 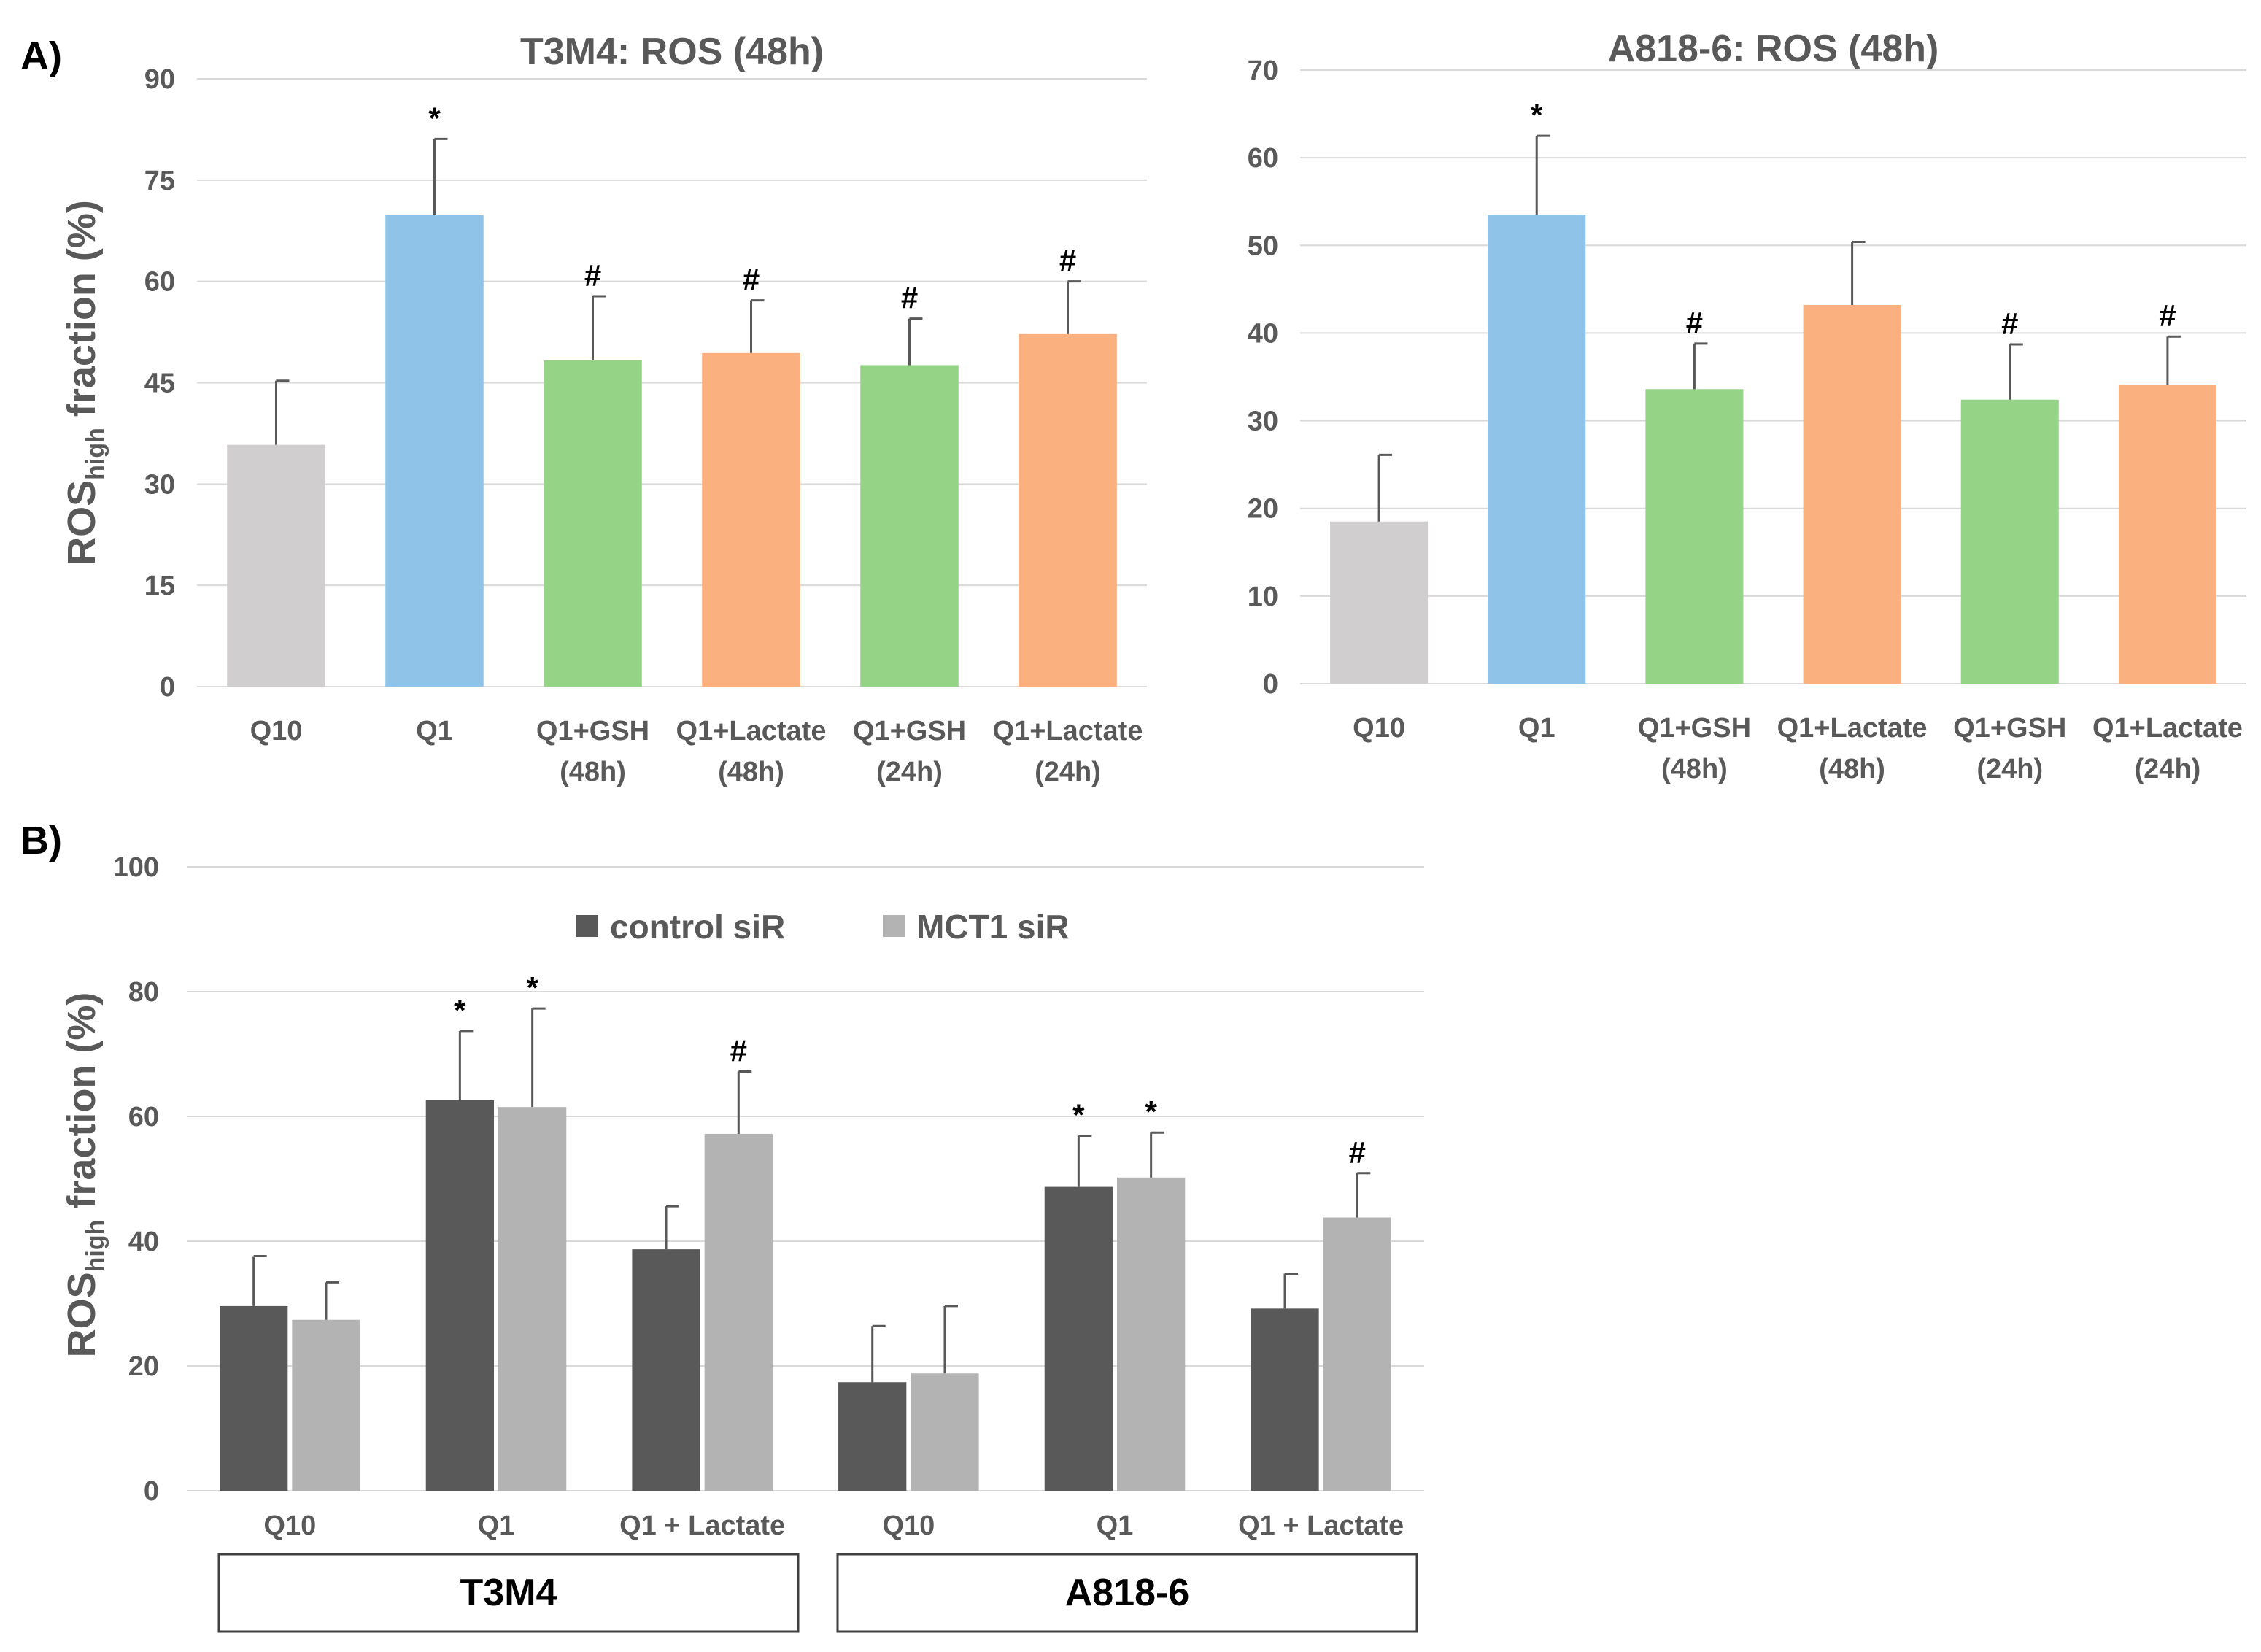 What do you see at coordinates (697, 927) in the screenshot?
I see `legend-label: control siR` at bounding box center [697, 927].